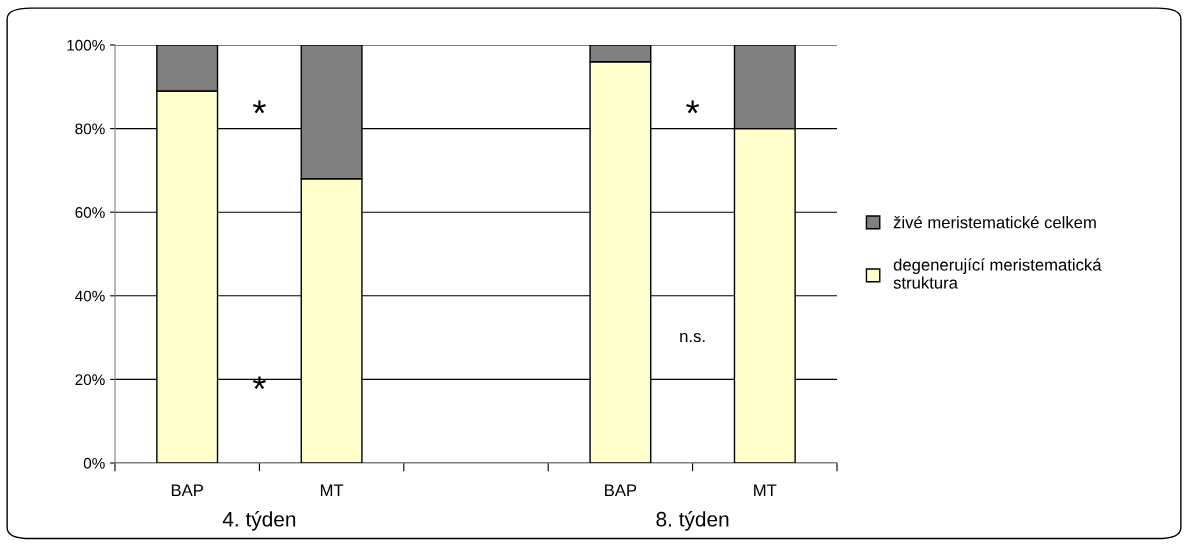 Image resolution: width=1188 pixels, height=544 pixels. I want to click on annotation: n.s., so click(692, 337).